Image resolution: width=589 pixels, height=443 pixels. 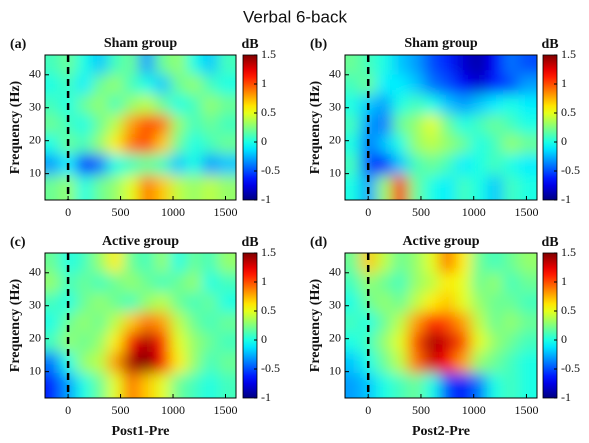 What do you see at coordinates (566, 397) in the screenshot?
I see `colorbar-tick-label: -1` at bounding box center [566, 397].